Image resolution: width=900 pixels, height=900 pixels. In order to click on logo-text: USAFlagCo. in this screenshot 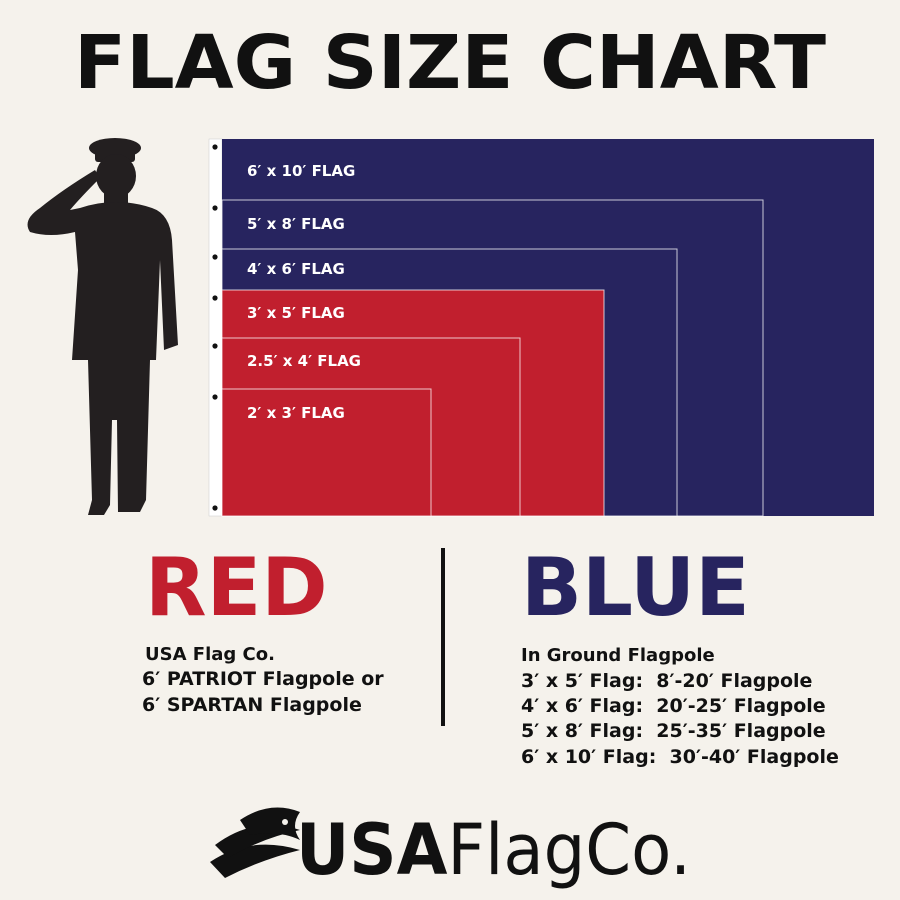, I will do `click(493, 850)`.